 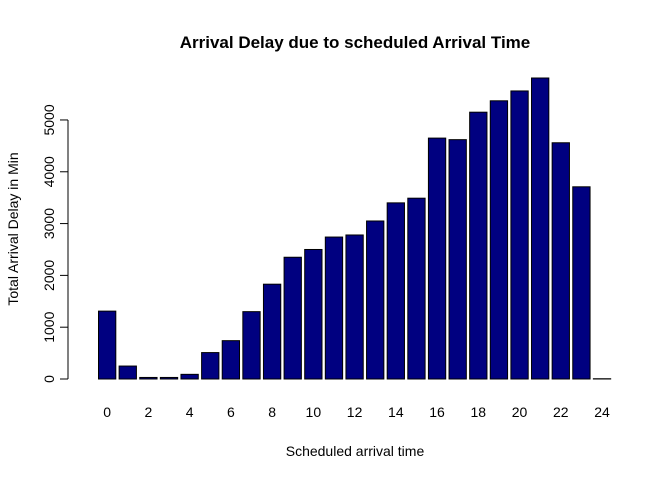 What do you see at coordinates (231, 412) in the screenshot?
I see `x-axis-tick-label: 6` at bounding box center [231, 412].